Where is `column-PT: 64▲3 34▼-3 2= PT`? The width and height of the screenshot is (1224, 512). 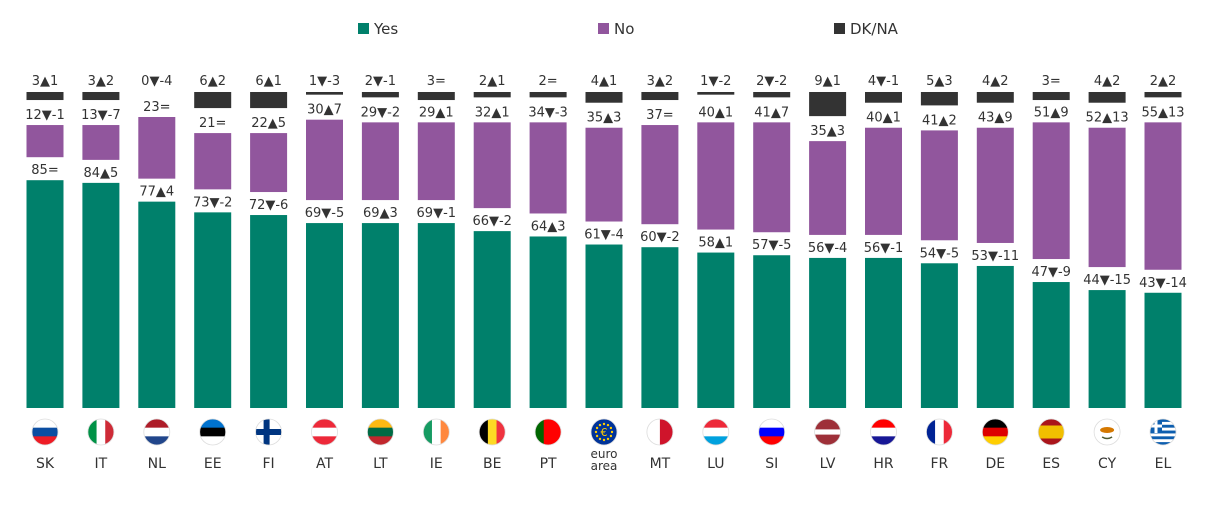
column-PT: 64▲3 34▼-3 2= PT is located at coordinates (548, 273).